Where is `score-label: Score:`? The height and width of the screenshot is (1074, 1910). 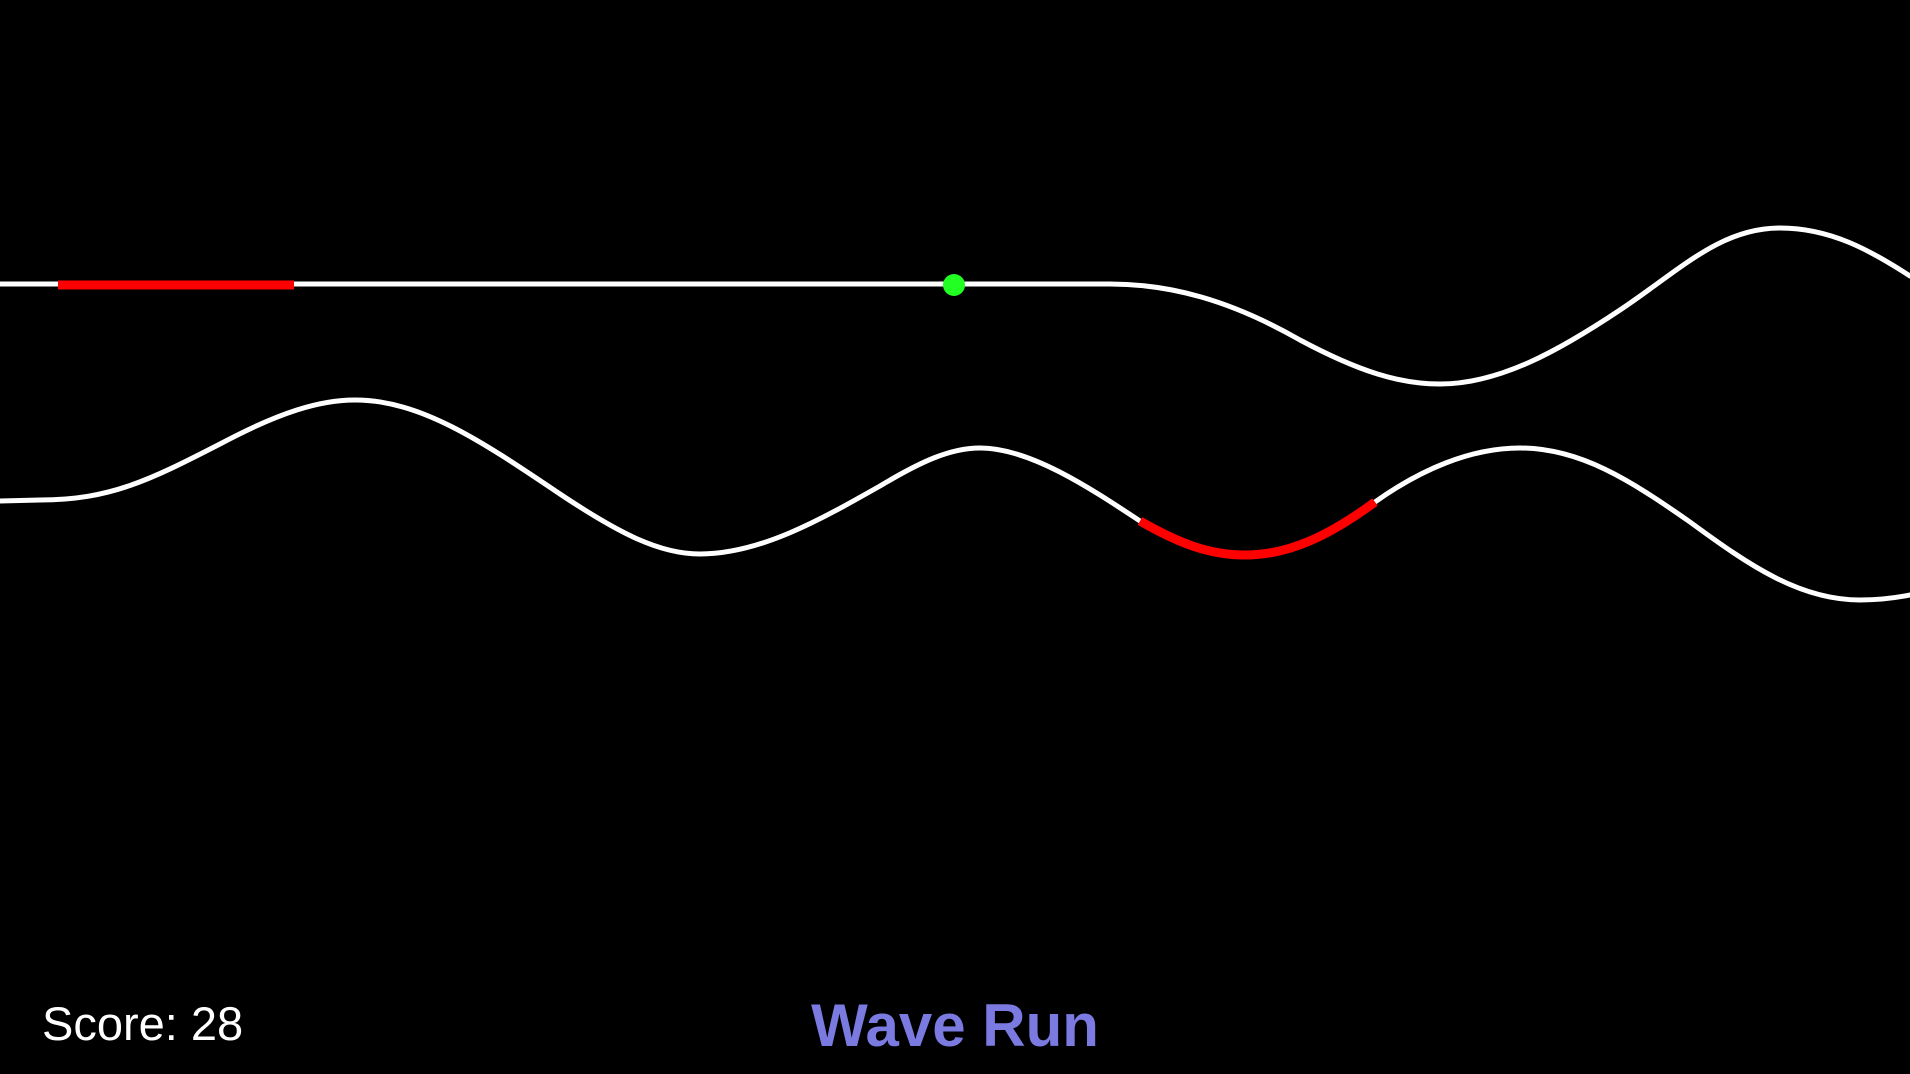 score-label: Score: is located at coordinates (110, 1023).